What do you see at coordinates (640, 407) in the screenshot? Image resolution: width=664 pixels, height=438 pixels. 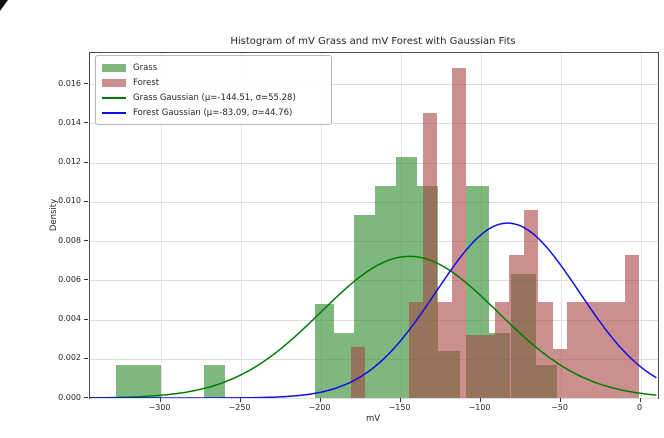 I see `x-tick-label: 0` at bounding box center [640, 407].